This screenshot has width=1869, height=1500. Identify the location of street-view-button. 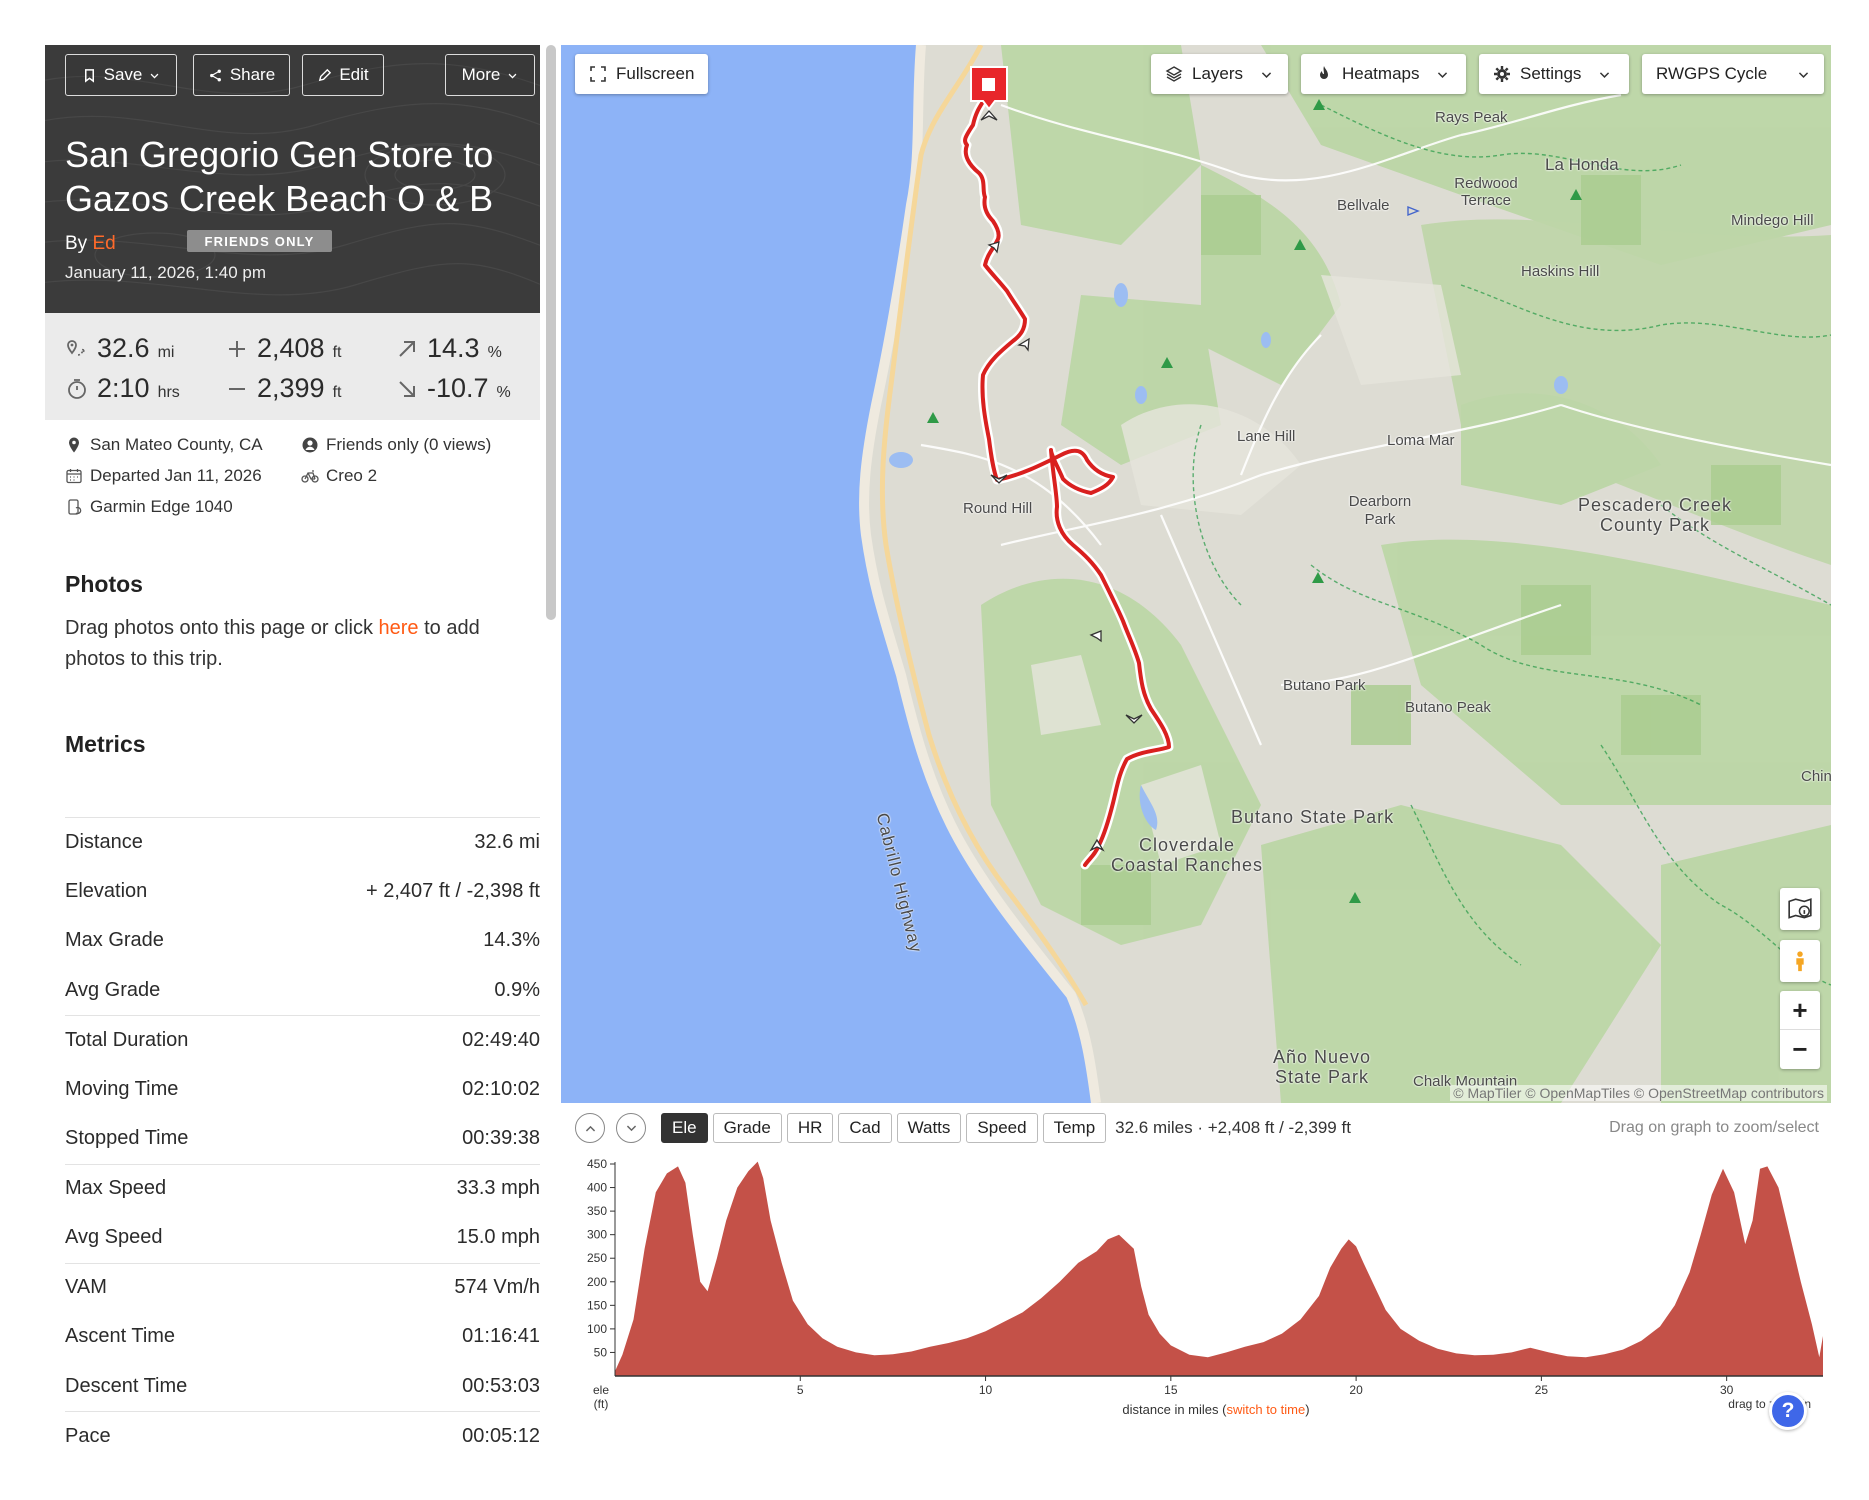
(1800, 961).